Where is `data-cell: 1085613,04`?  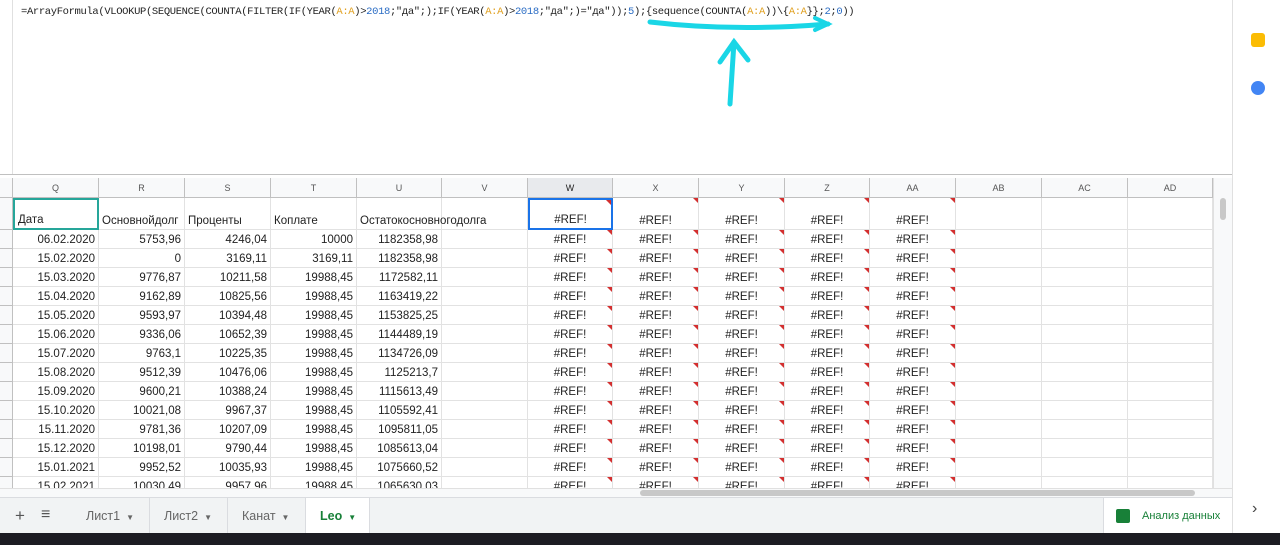
data-cell: 1085613,04 is located at coordinates (399, 448).